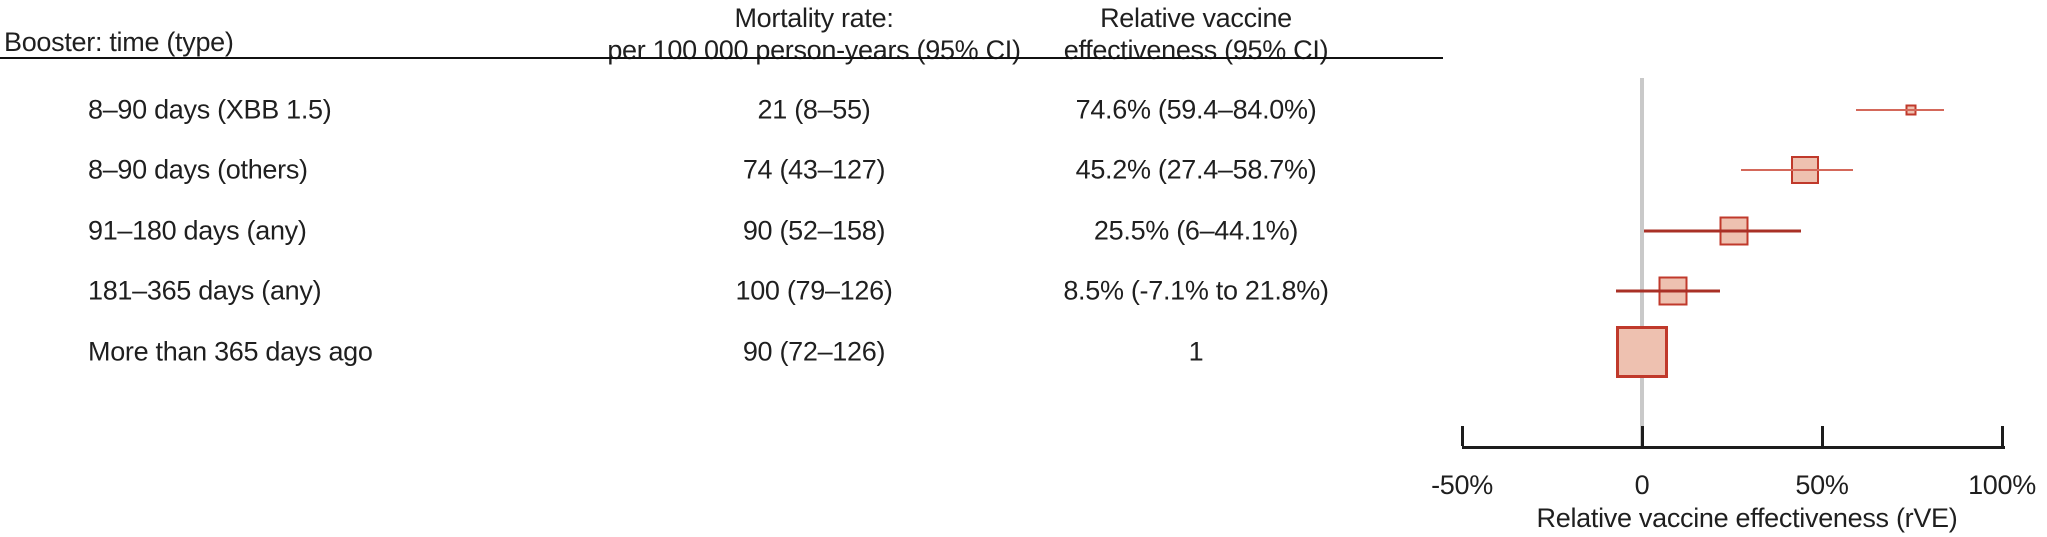  Describe the element at coordinates (198, 169) in the screenshot. I see `row-booster-label: 8–90 days (others)` at that location.